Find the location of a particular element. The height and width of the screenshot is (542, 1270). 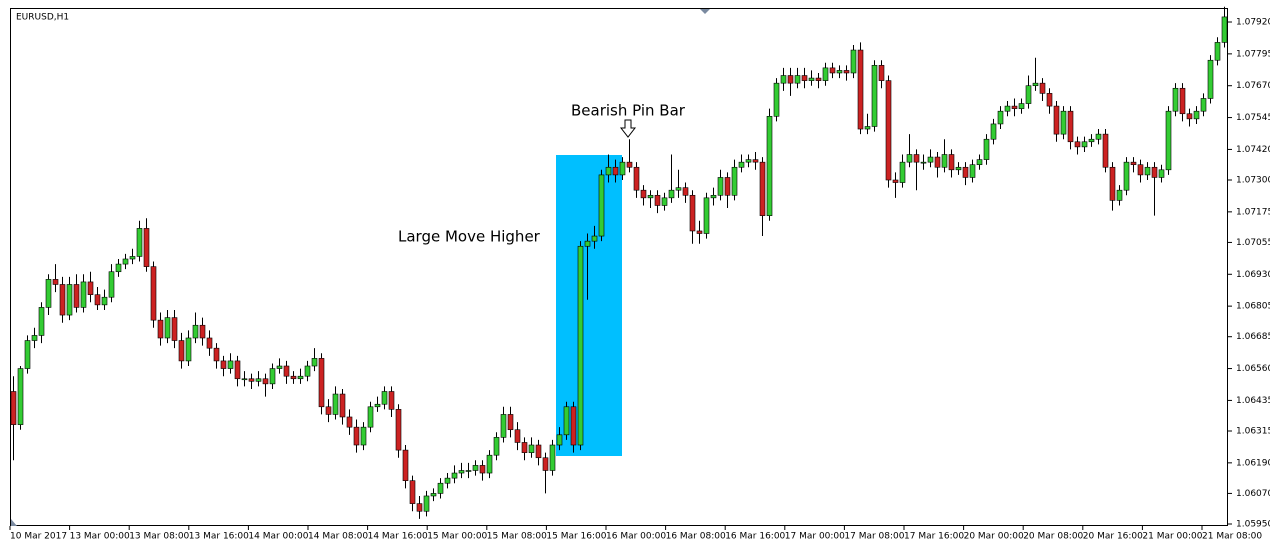

y-tick-label: 1.06435 is located at coordinates (1253, 401).